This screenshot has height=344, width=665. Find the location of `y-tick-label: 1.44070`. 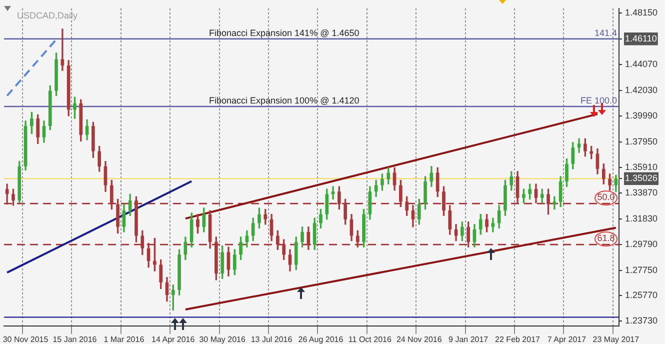

y-tick-label: 1.44070 is located at coordinates (641, 64).